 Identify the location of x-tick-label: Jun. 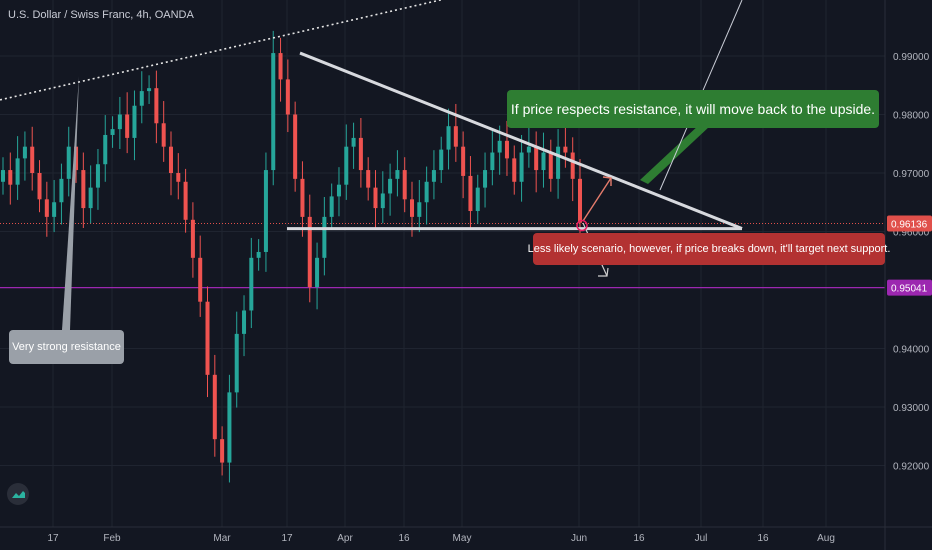
(579, 538).